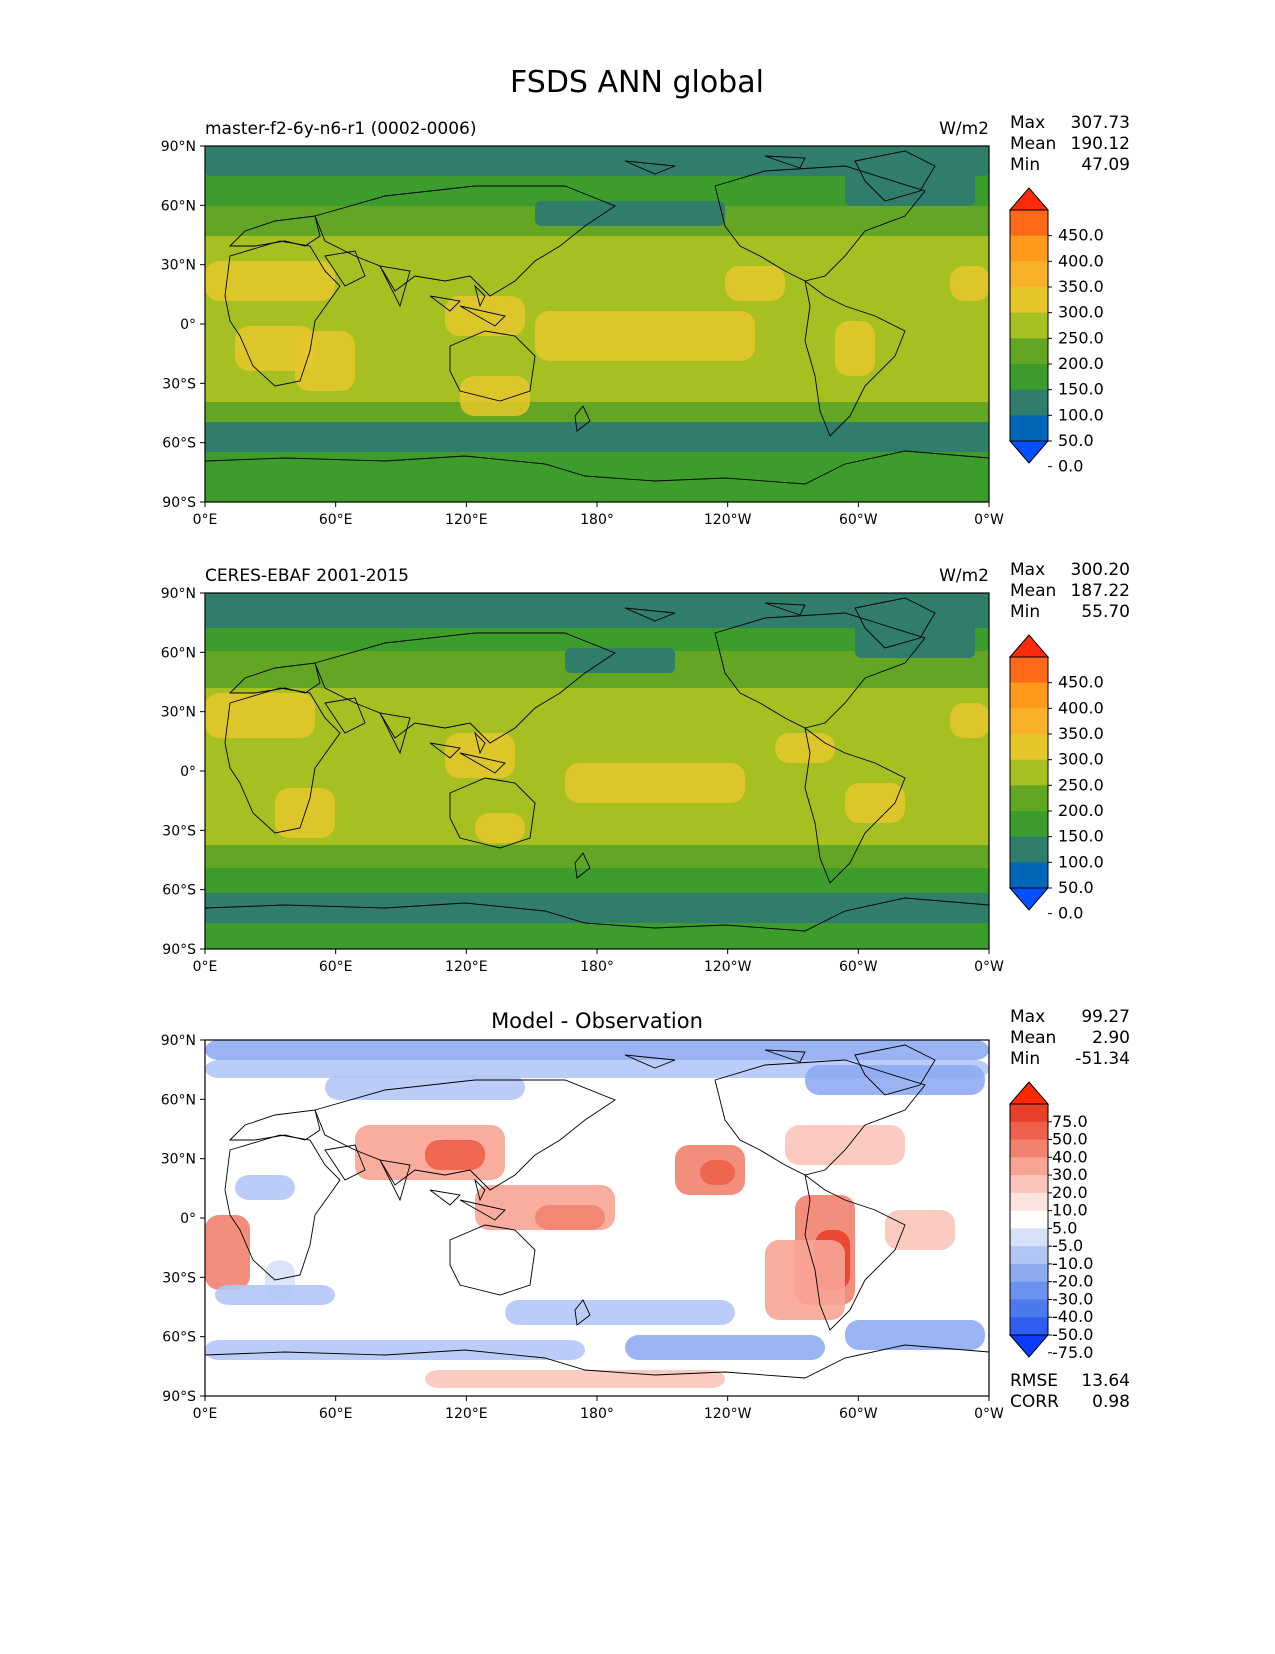  Describe the element at coordinates (1067, 1245) in the screenshot. I see `colorbar-tick-label: -5.0` at that location.